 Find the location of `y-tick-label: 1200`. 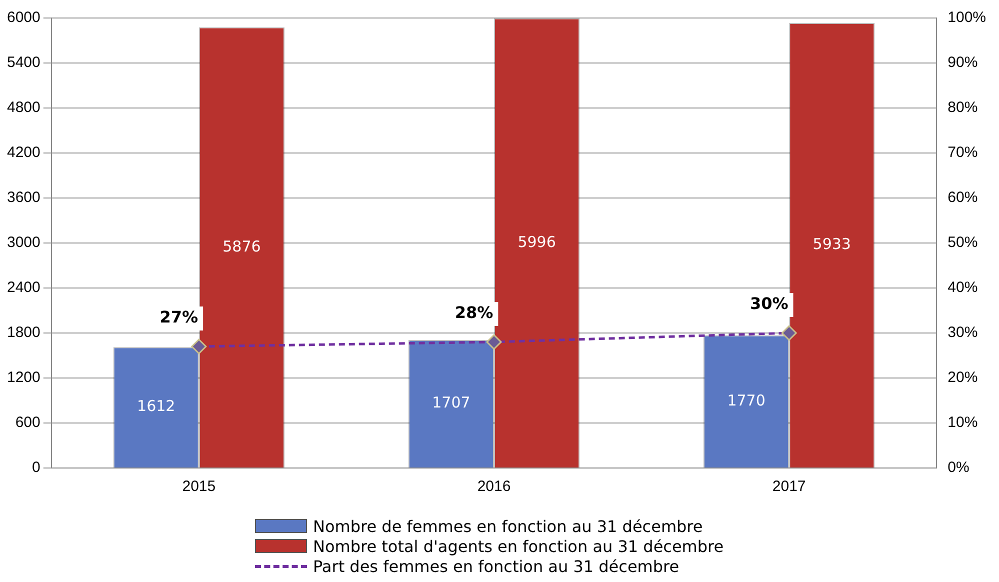

y-tick-label: 1200 is located at coordinates (23, 377).